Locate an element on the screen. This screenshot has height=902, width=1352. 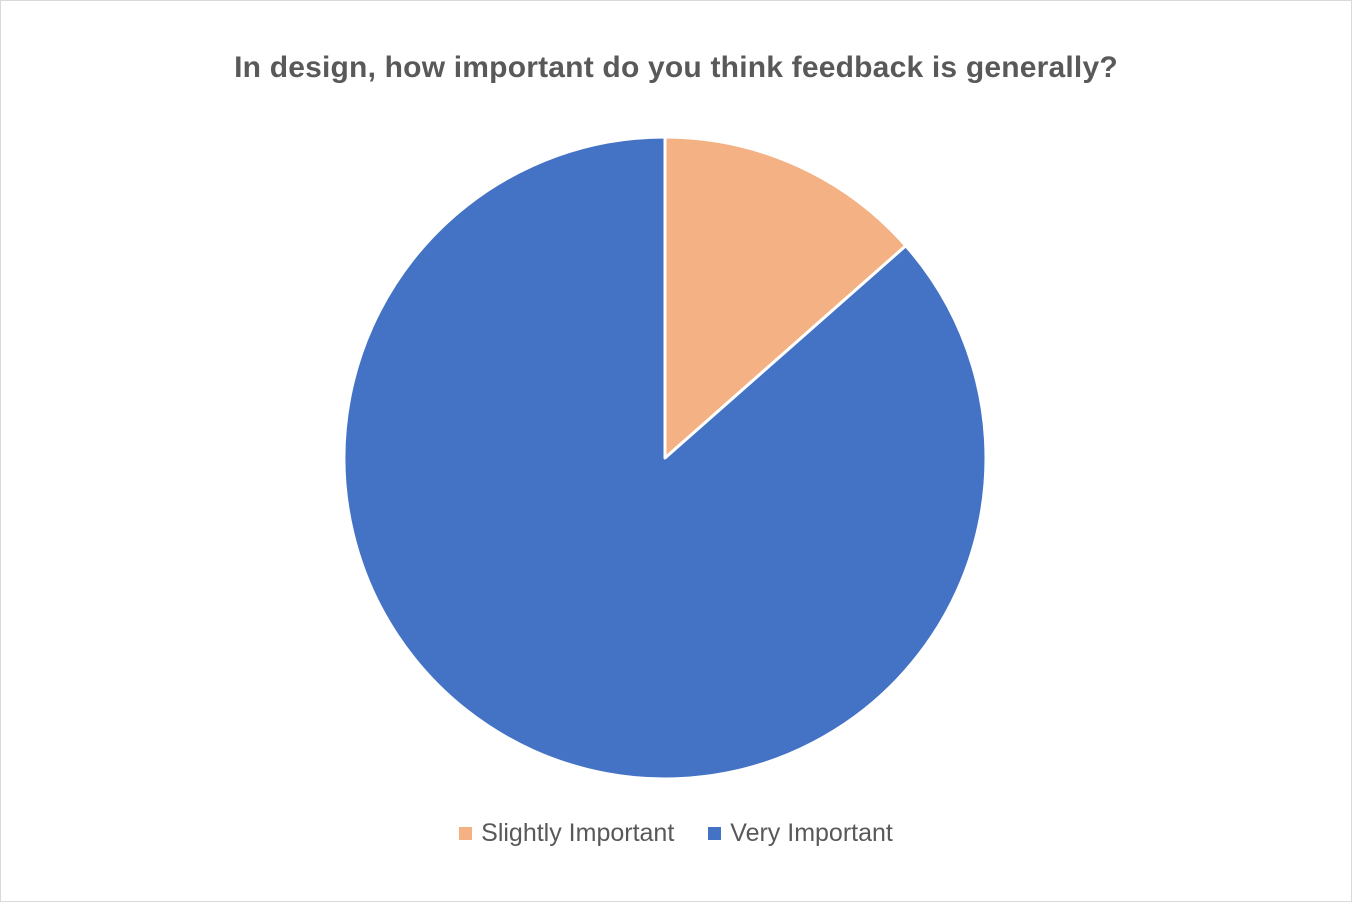
legend: Slightly Important Very Important is located at coordinates (676, 833).